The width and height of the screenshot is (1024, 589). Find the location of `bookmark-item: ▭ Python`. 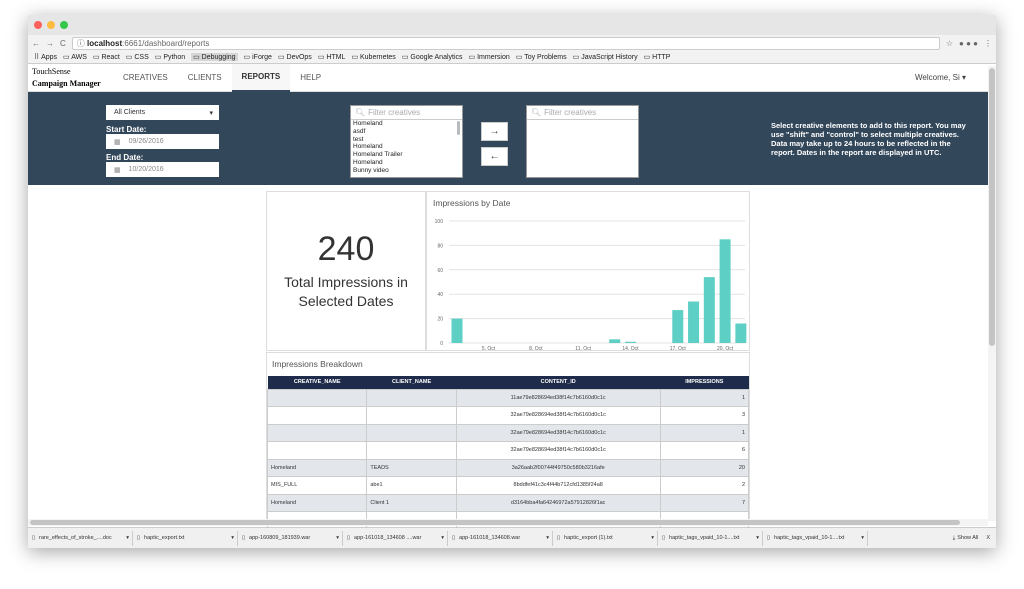

bookmark-item: ▭ Python is located at coordinates (170, 57).